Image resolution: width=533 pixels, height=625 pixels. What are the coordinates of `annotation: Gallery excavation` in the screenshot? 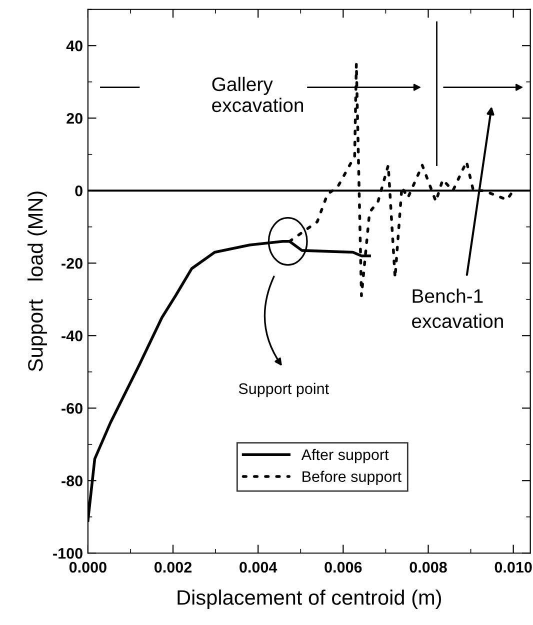 It's located at (257, 94).